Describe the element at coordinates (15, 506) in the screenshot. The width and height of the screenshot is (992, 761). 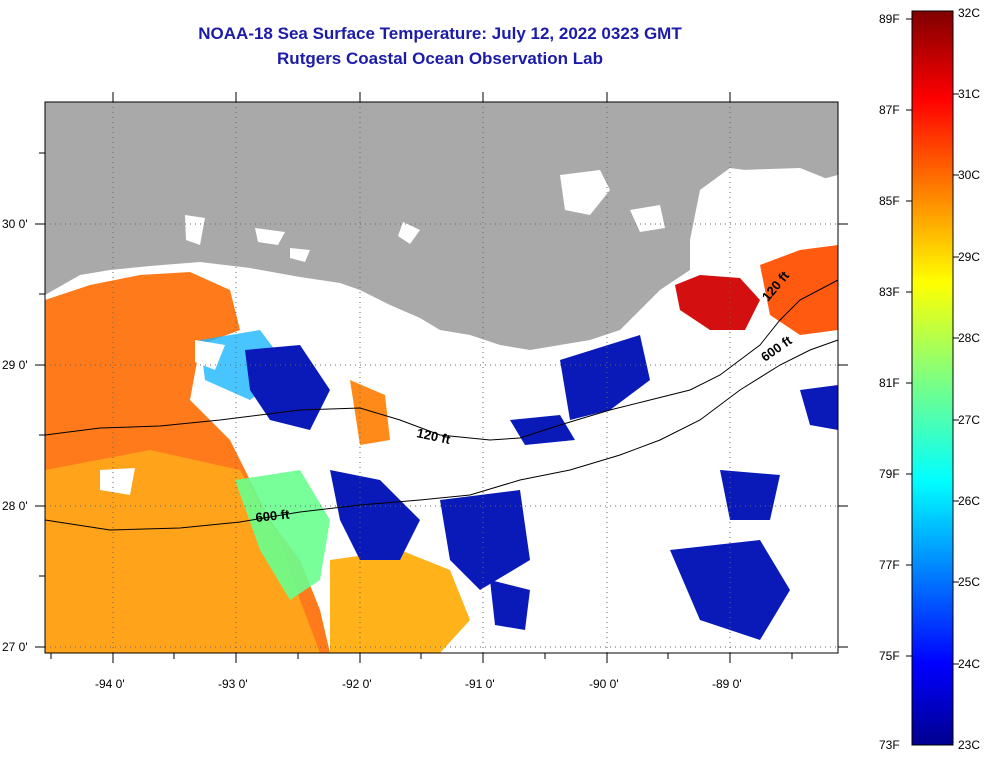
I see `lat-label: 28 0'` at that location.